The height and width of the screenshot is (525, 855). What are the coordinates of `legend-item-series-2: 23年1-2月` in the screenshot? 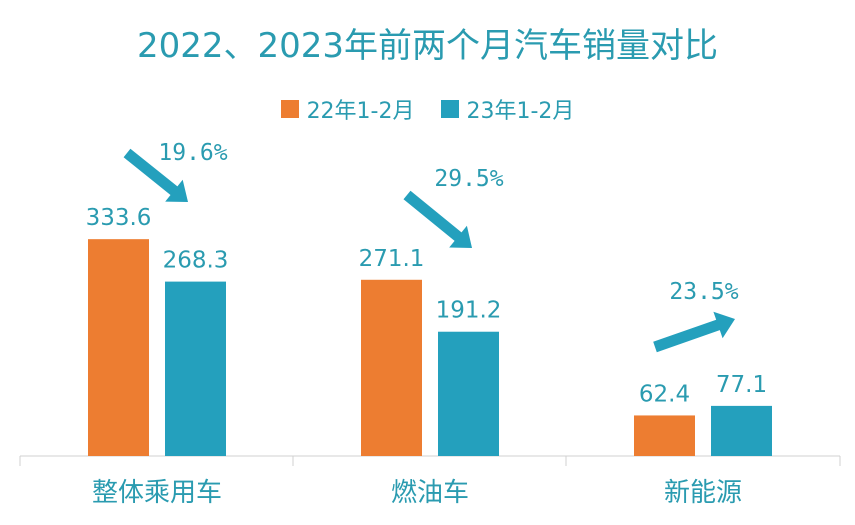 It's located at (507, 109).